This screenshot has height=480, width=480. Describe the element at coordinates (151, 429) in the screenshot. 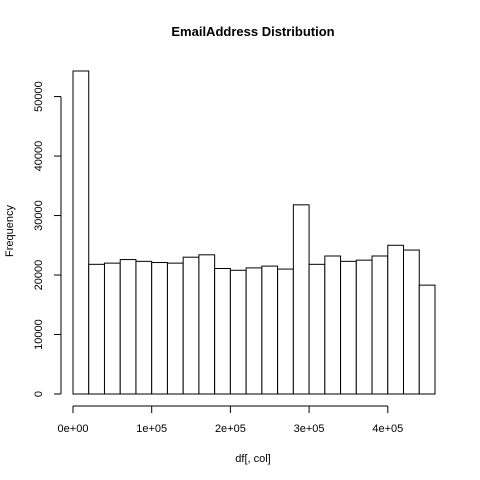

I see `x-tick-label: 1e+05` at that location.